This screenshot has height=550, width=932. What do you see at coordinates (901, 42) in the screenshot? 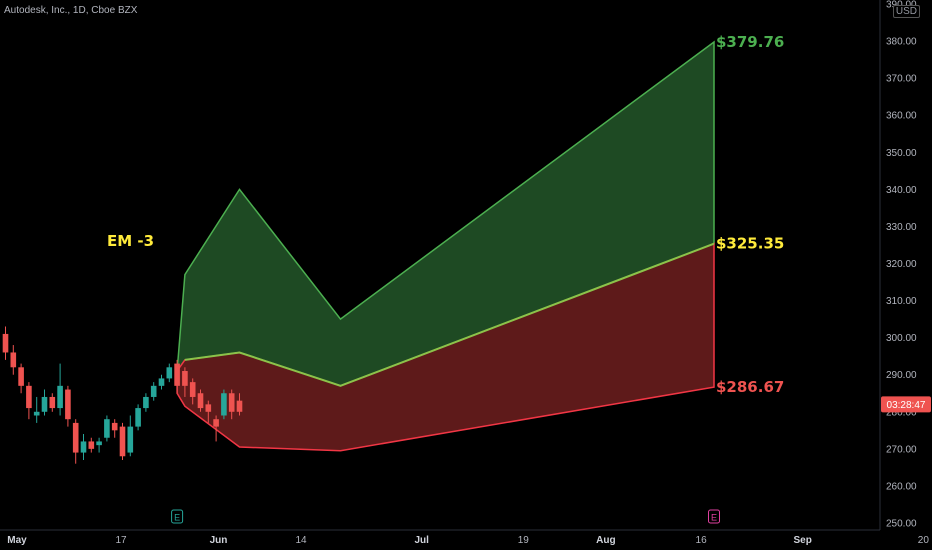
I see `y-tick-label: 380.00` at bounding box center [901, 42].